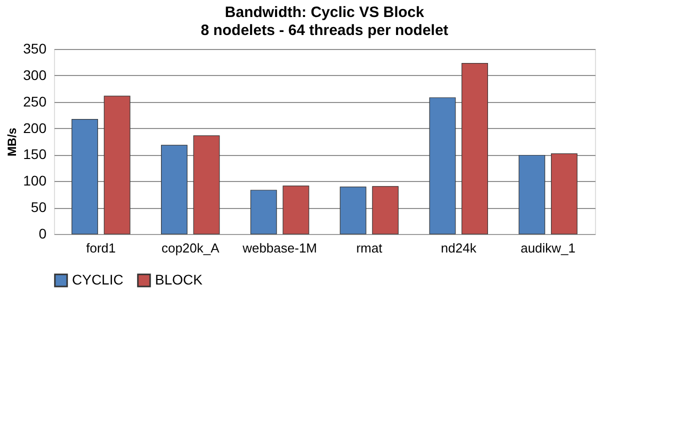 The height and width of the screenshot is (443, 694). I want to click on y-tick-label: 250, so click(35, 101).